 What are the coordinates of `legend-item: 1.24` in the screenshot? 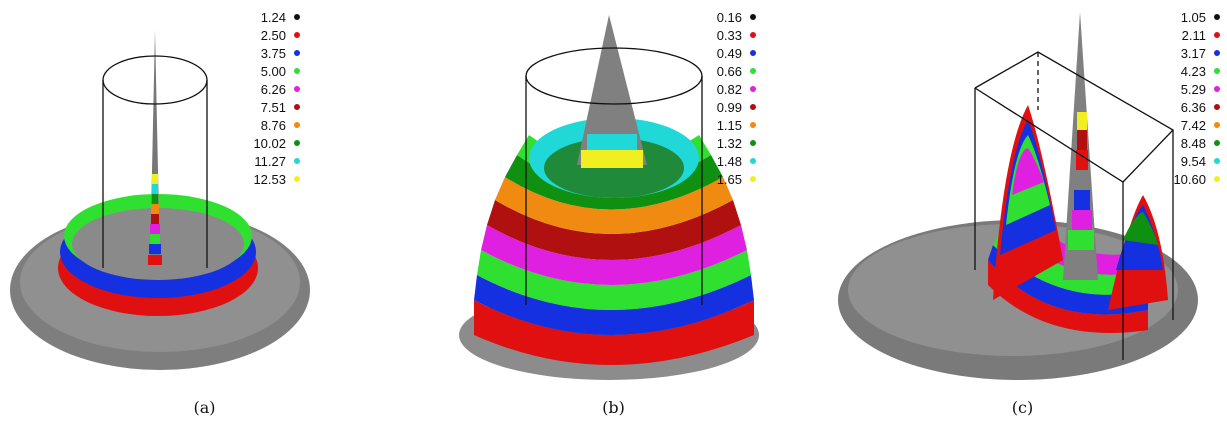 It's located at (273, 17).